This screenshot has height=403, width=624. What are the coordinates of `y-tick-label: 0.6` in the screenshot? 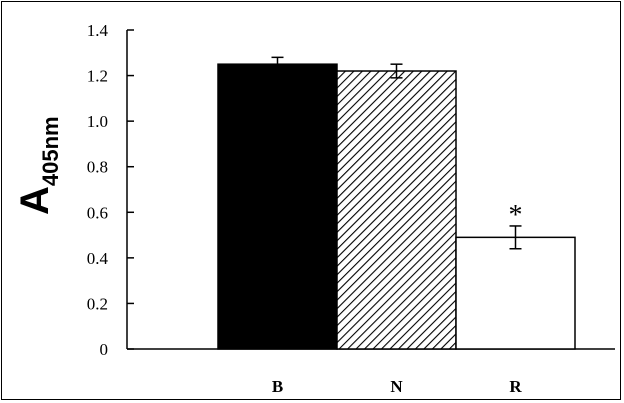 It's located at (97, 212).